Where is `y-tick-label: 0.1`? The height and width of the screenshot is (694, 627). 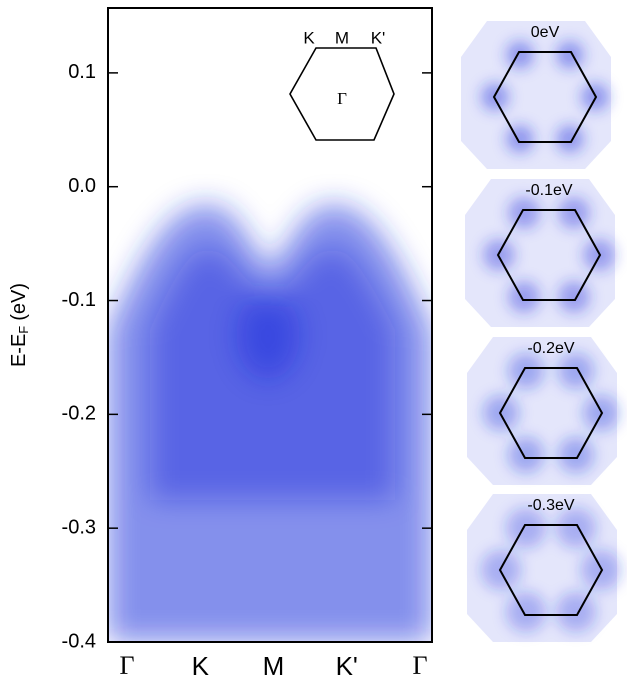 y-tick-label: 0.1 is located at coordinates (82, 72).